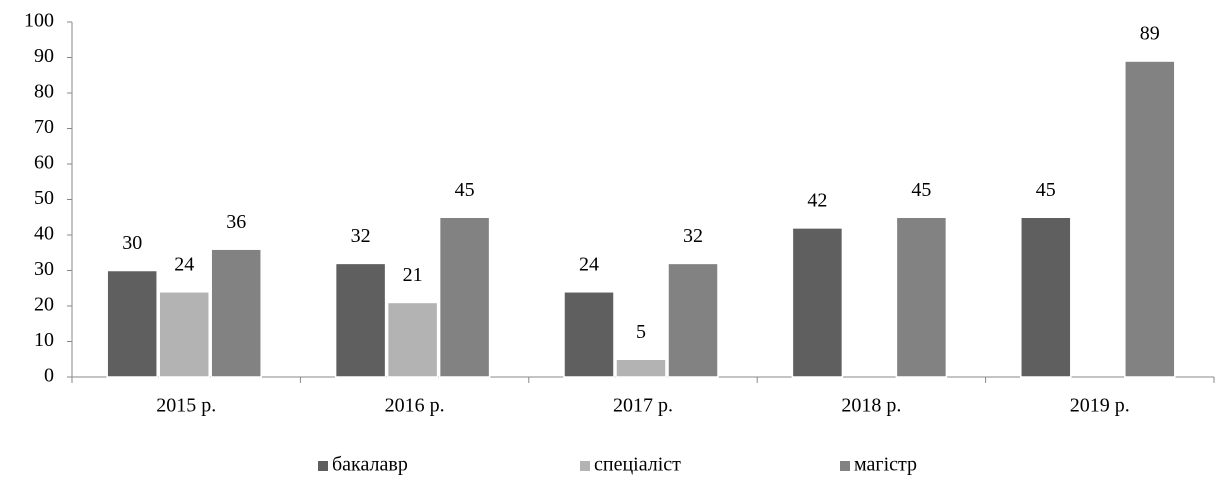 The image size is (1216, 477). What do you see at coordinates (44, 127) in the screenshot?
I see `y-tick-label: 70` at bounding box center [44, 127].